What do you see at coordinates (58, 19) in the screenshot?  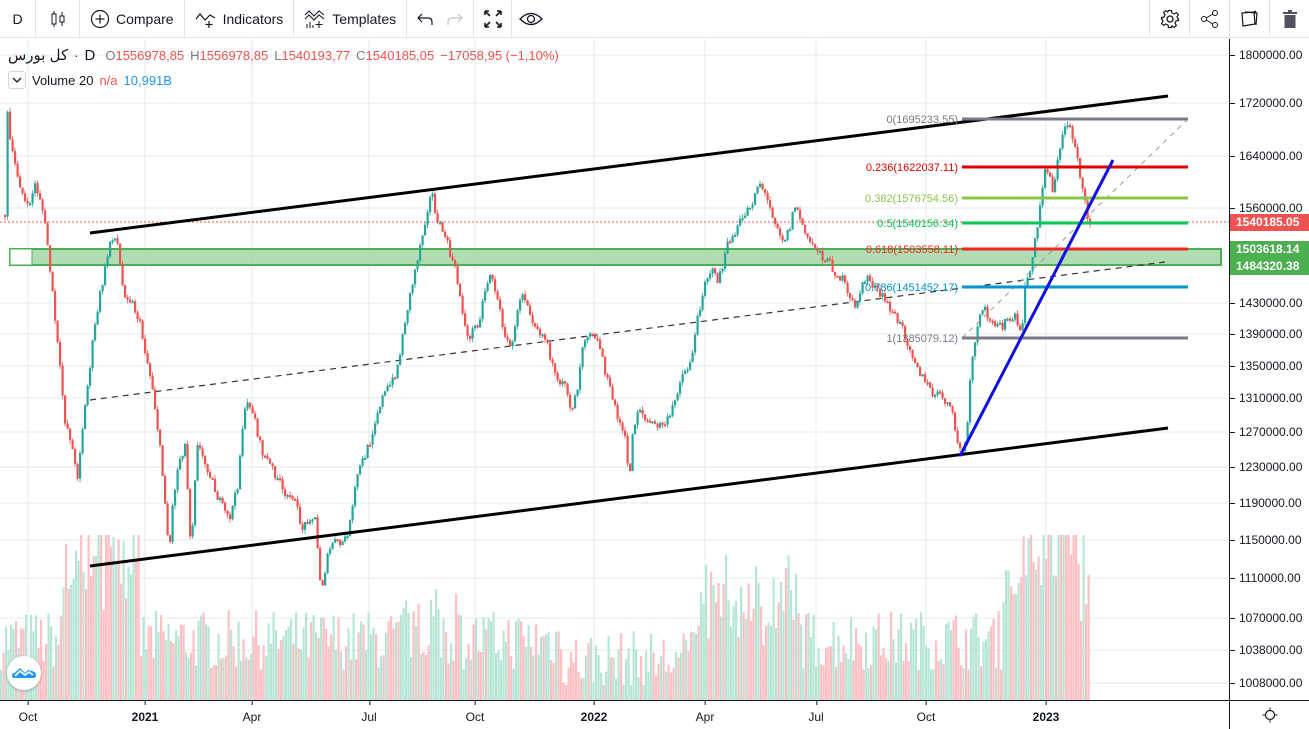 I see `chart-type-button` at bounding box center [58, 19].